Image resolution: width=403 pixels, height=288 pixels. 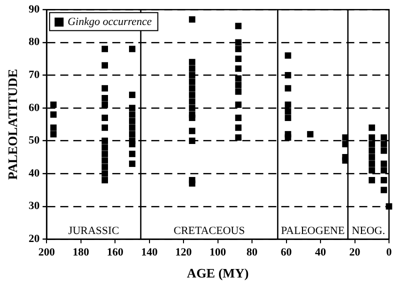 I want to click on x-tick-label: 180, so click(x=81, y=252).